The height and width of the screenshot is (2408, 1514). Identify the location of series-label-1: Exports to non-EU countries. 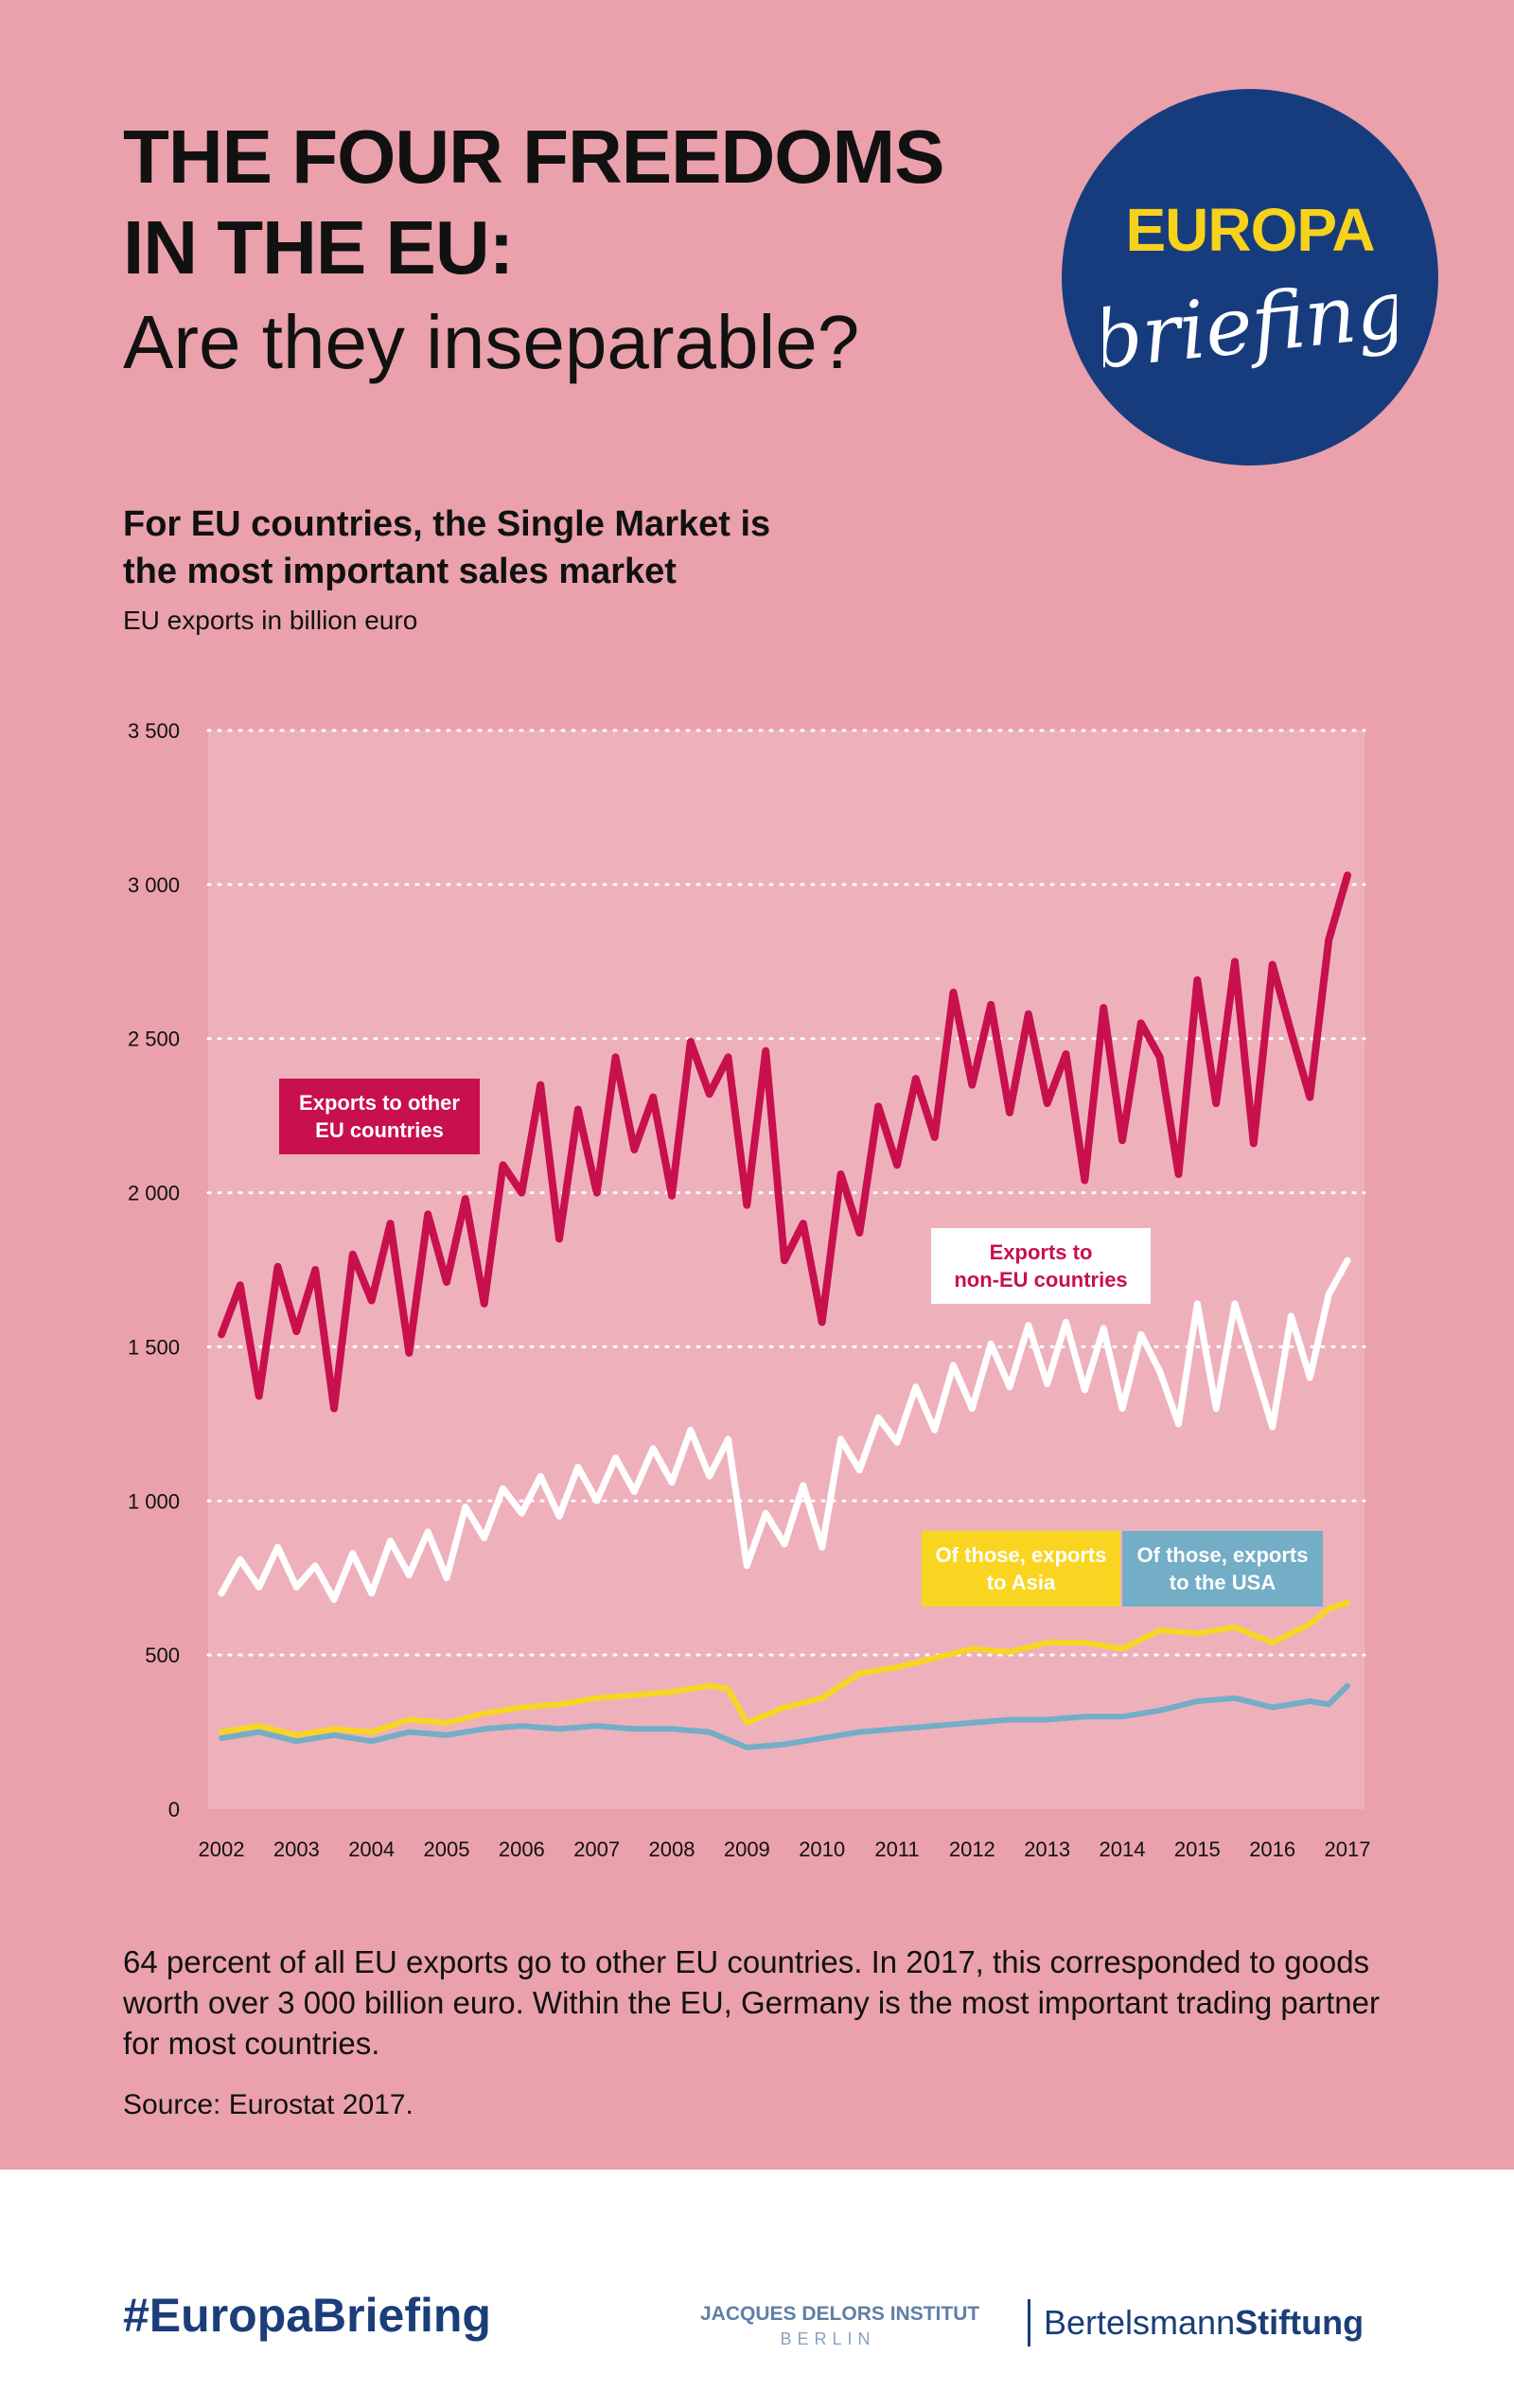
(1041, 1266).